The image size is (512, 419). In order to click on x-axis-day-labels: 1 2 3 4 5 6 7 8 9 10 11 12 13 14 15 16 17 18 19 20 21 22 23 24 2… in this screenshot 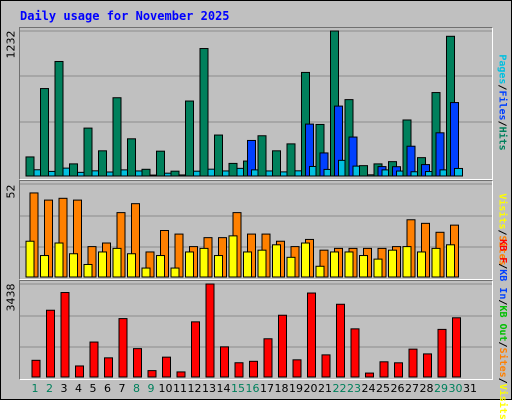, I will do `click(255, 389)`.